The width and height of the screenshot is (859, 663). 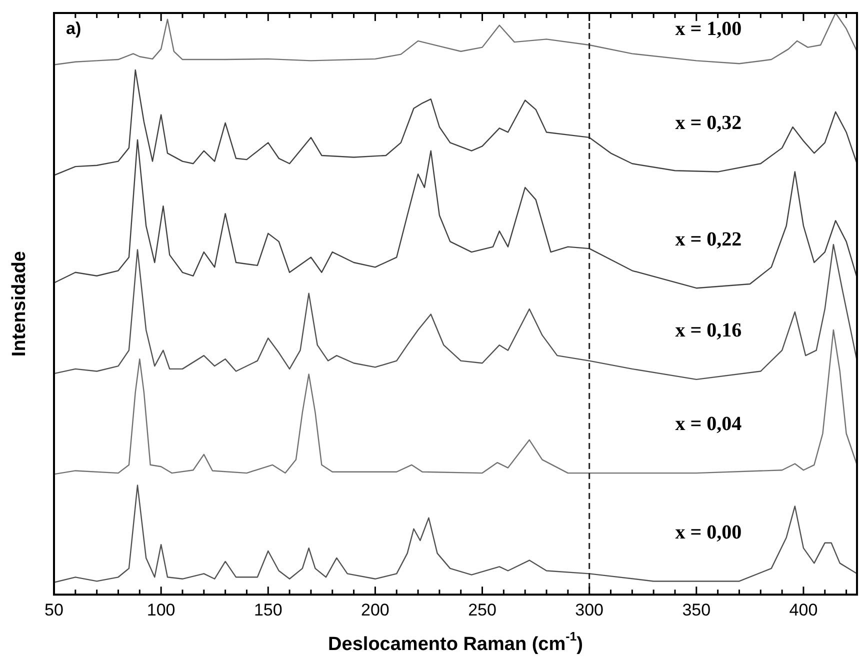 I want to click on series-label: x = 0,04, so click(x=708, y=424).